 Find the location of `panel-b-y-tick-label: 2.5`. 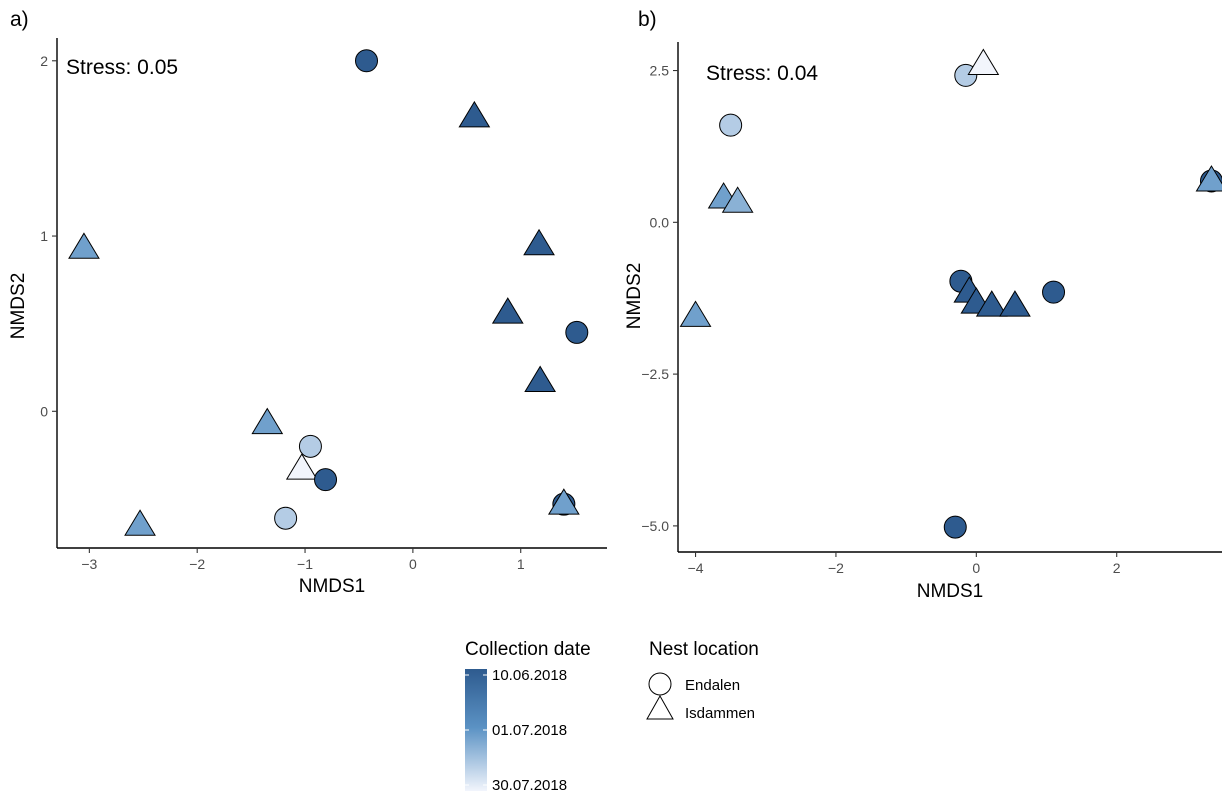

panel-b-y-tick-label: 2.5 is located at coordinates (660, 71).